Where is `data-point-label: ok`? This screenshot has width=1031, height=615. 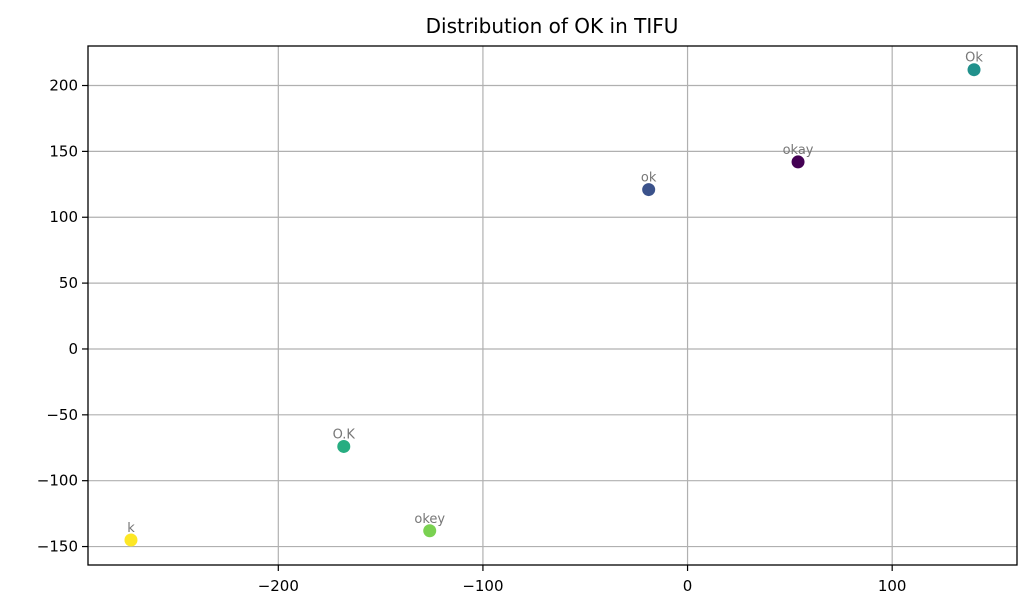
data-point-label: ok is located at coordinates (649, 178).